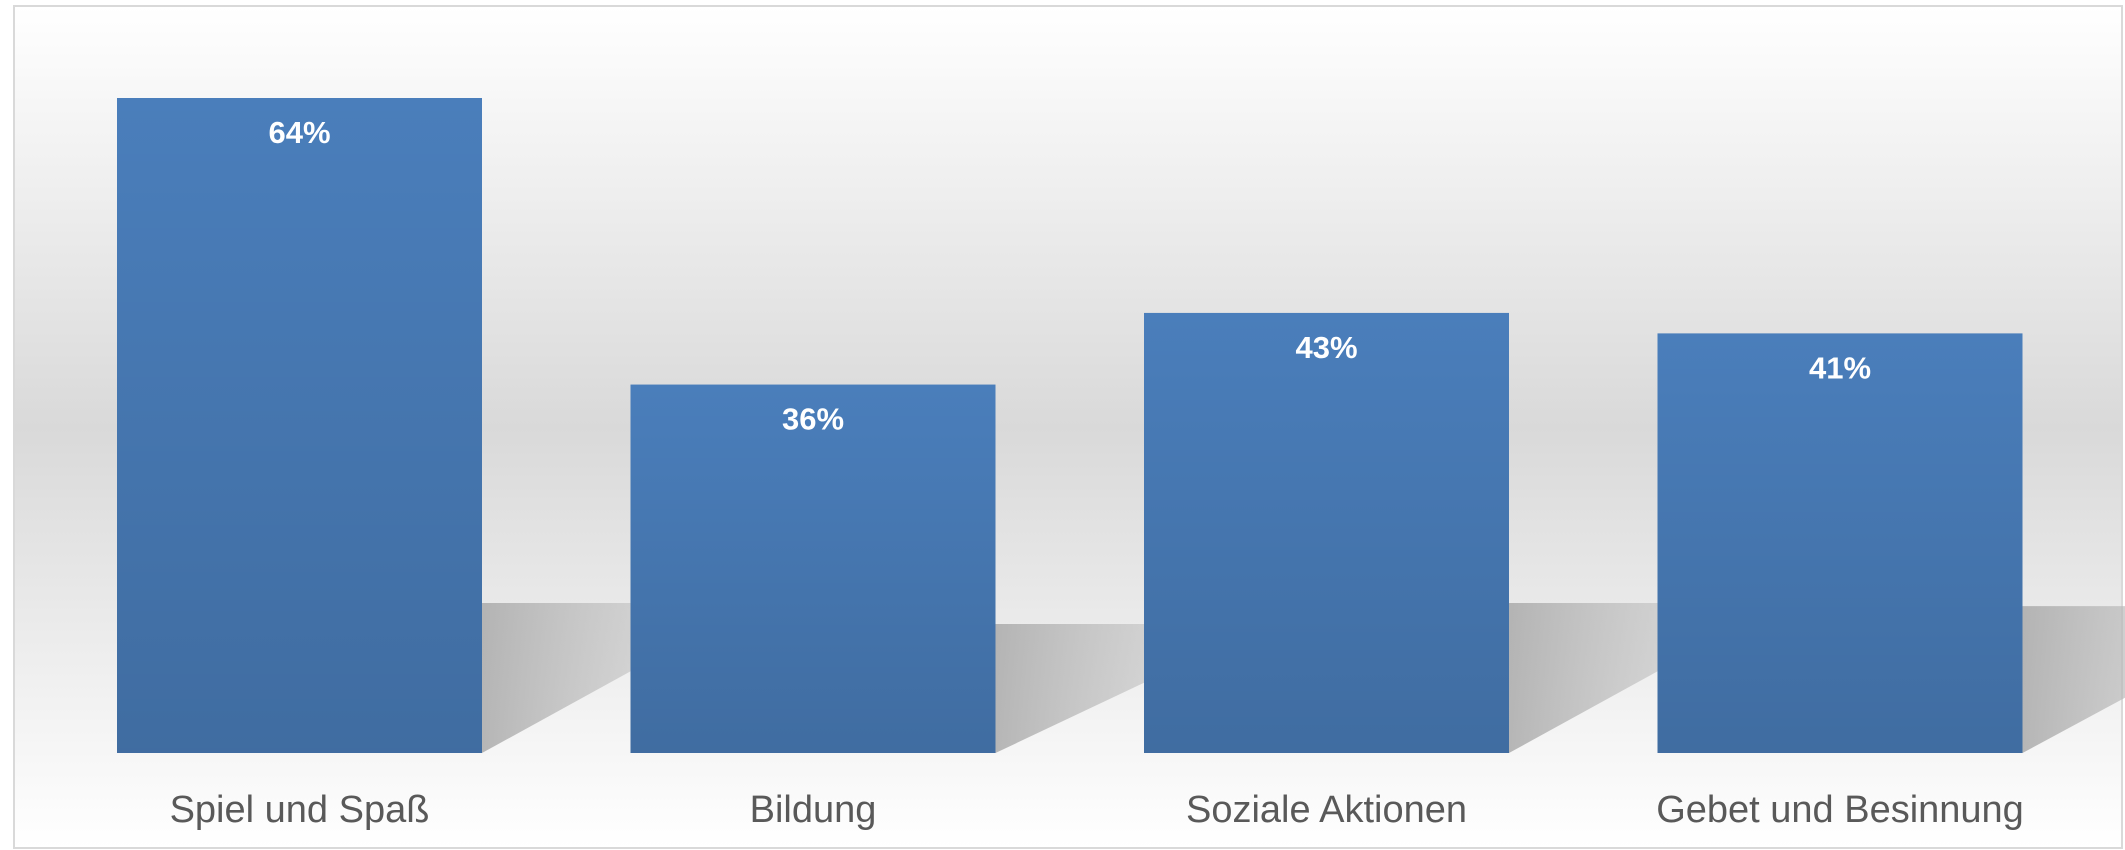  I want to click on value-label: 36%, so click(813, 419).